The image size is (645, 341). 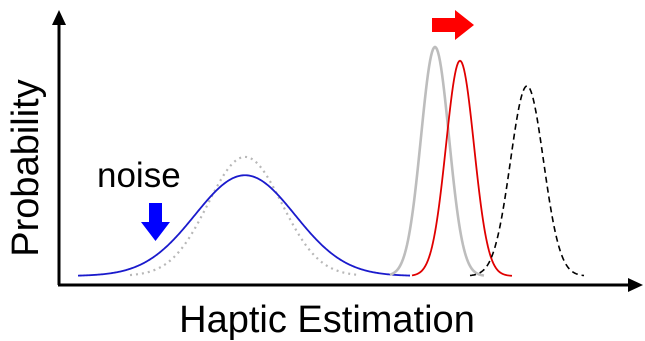 I want to click on y-axis-arrowhead, so click(x=59, y=17).